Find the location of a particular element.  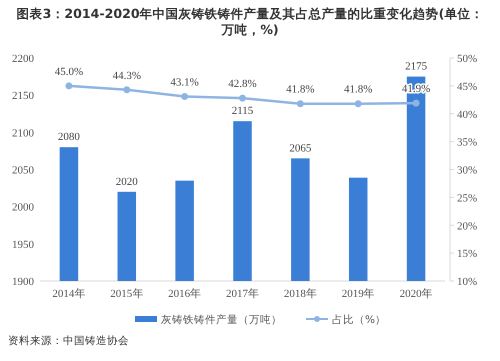

y-tick-label: 2050 is located at coordinates (23, 170).